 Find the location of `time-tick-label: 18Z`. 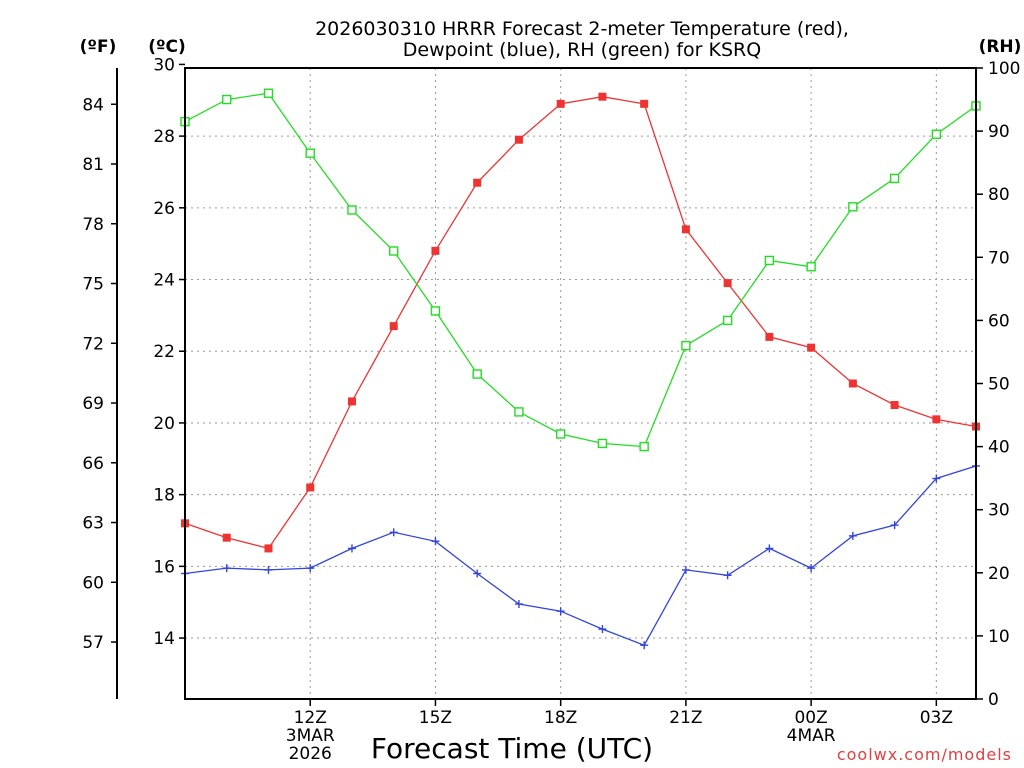

time-tick-label: 18Z is located at coordinates (560, 718).